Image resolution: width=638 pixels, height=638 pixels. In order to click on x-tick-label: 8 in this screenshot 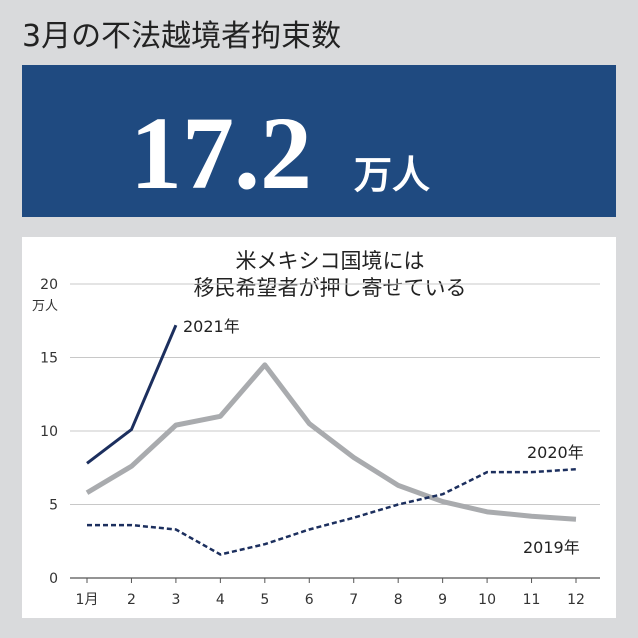, I will do `click(398, 600)`.